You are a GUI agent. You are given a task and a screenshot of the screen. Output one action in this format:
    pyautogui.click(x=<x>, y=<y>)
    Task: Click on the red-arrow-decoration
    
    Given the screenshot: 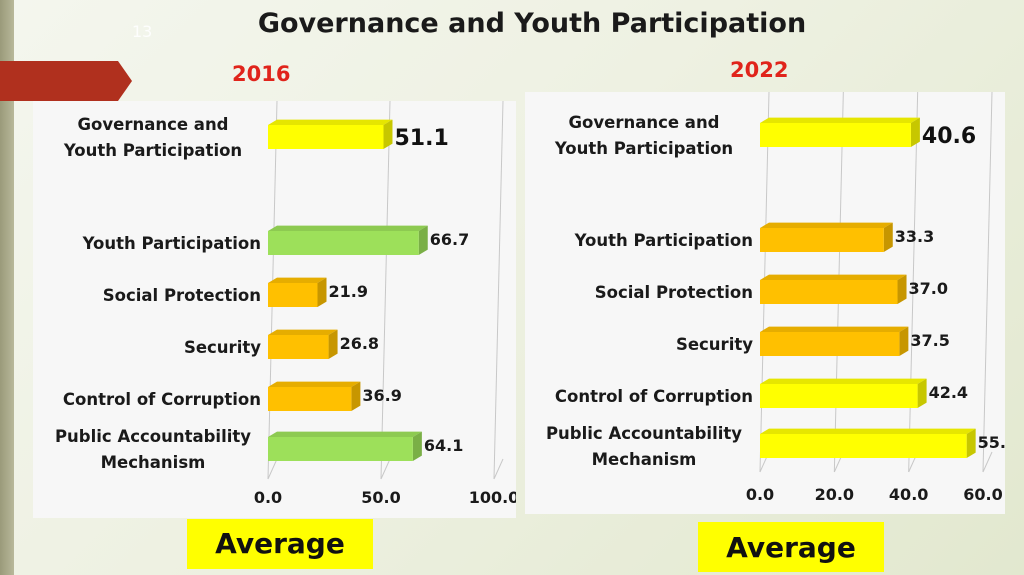 What is the action you would take?
    pyautogui.click(x=66, y=81)
    